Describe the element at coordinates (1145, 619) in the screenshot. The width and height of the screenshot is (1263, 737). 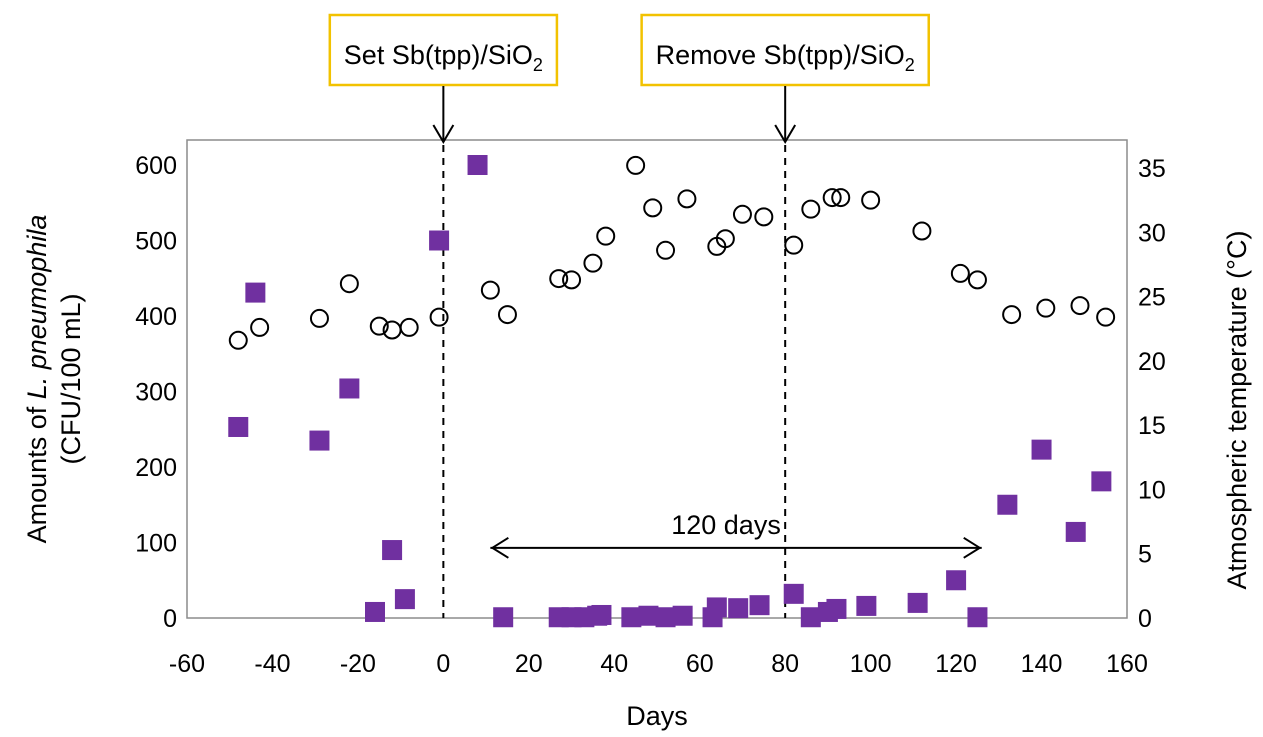
I see `y-right-tick-label: 0` at that location.